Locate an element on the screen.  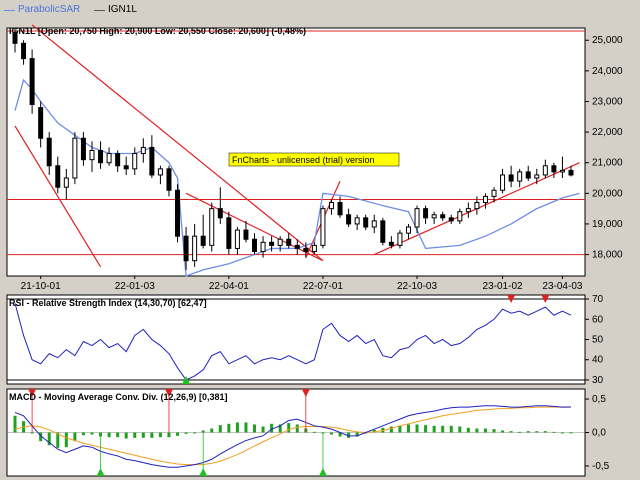
y-tick-label: 23,000 is located at coordinates (607, 101).